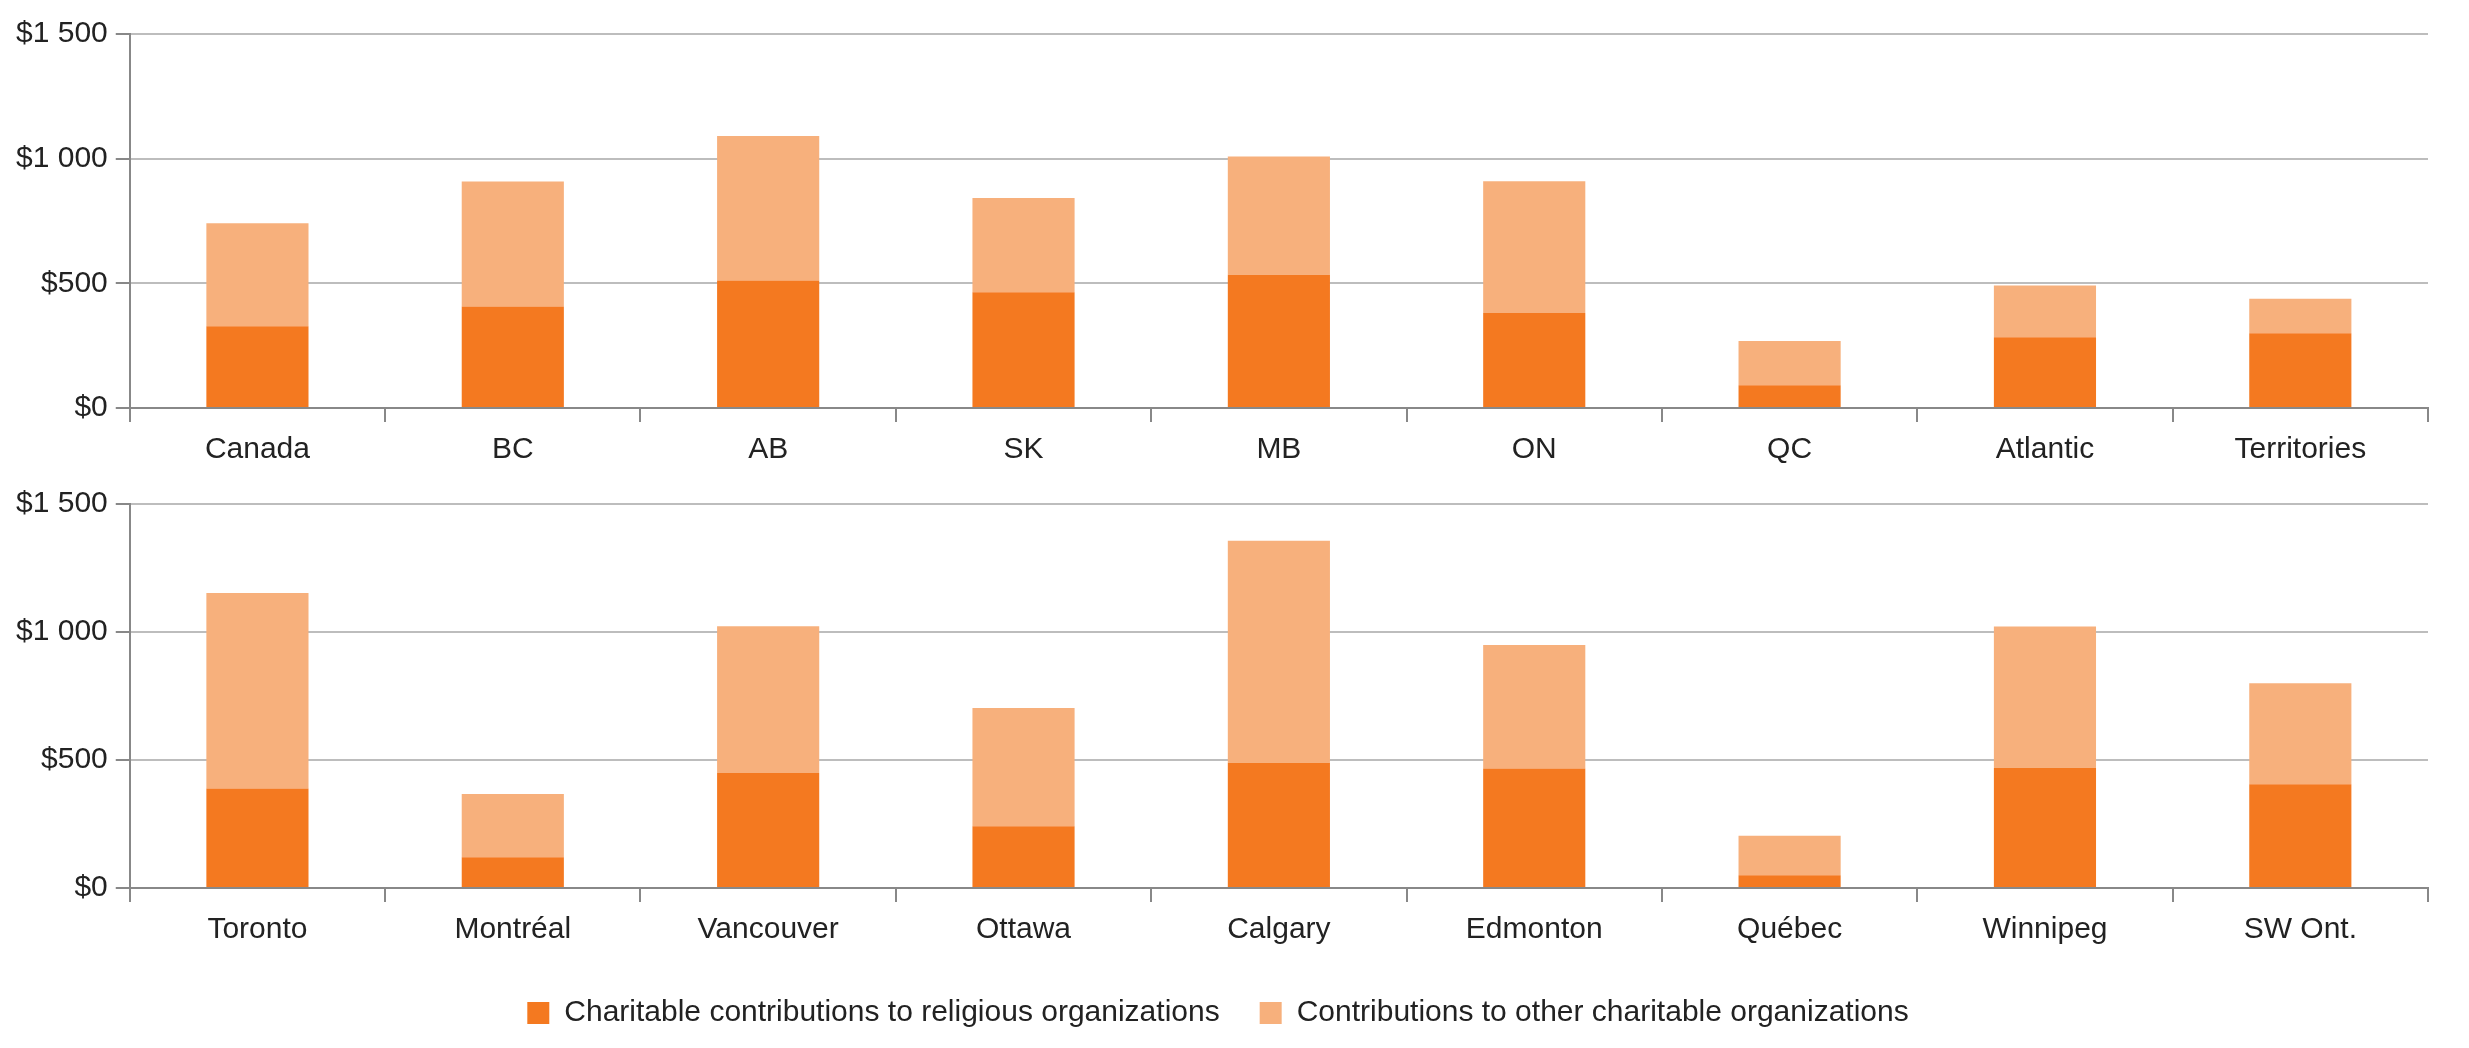 This screenshot has height=1048, width=2469. What do you see at coordinates (1790, 448) in the screenshot?
I see `x-tick-label: QC` at bounding box center [1790, 448].